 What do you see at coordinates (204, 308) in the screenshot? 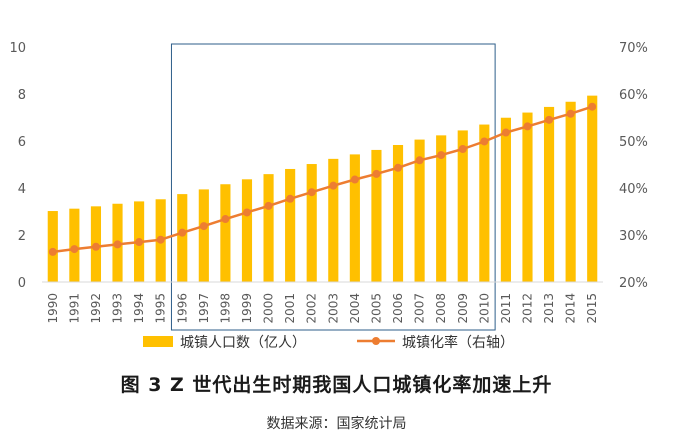
I see `x-tick-label: 1997` at bounding box center [204, 308].